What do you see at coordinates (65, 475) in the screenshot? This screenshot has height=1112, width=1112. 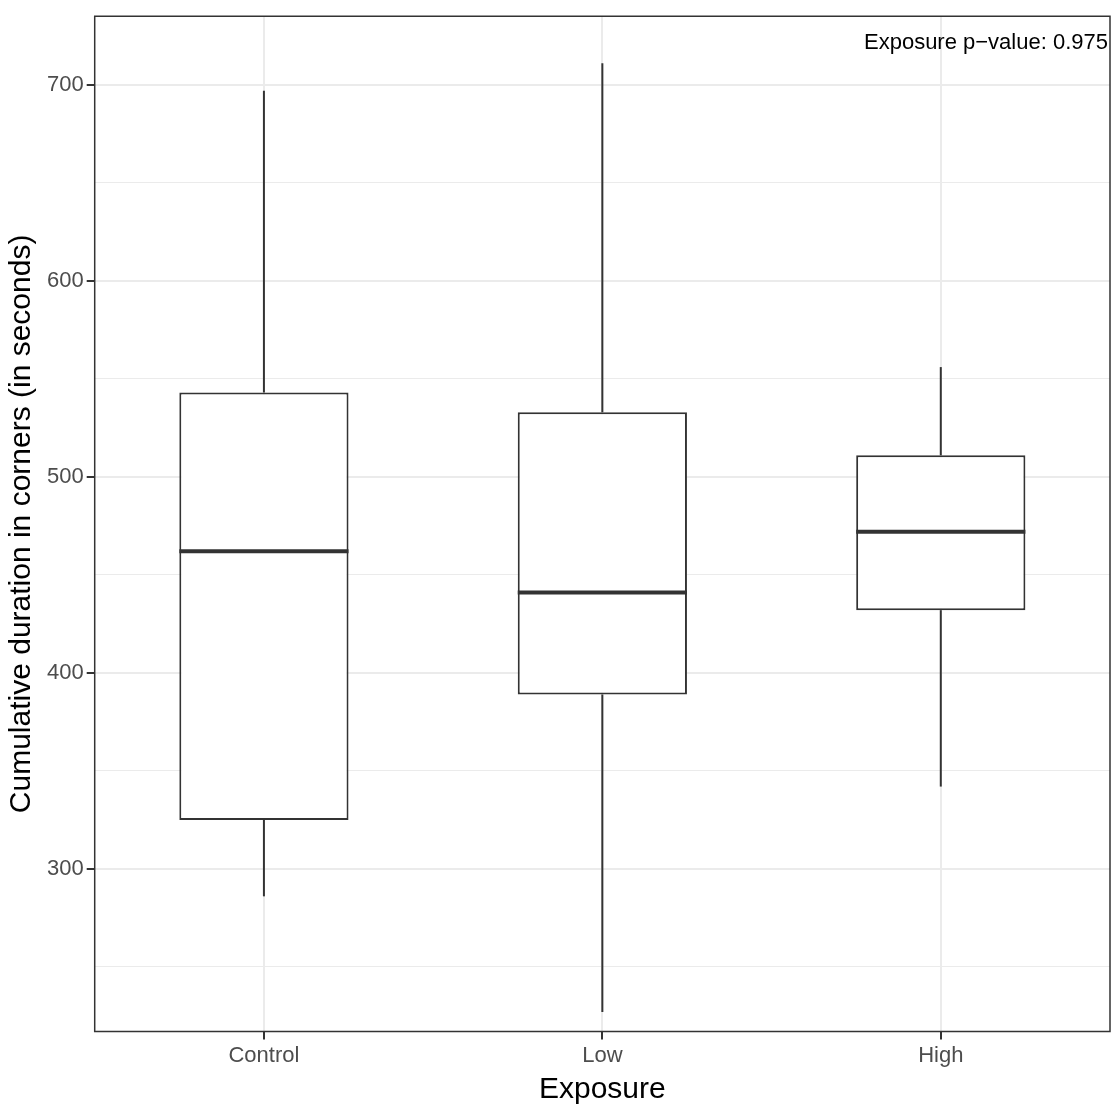 I see `y-tick-label: 500` at bounding box center [65, 475].